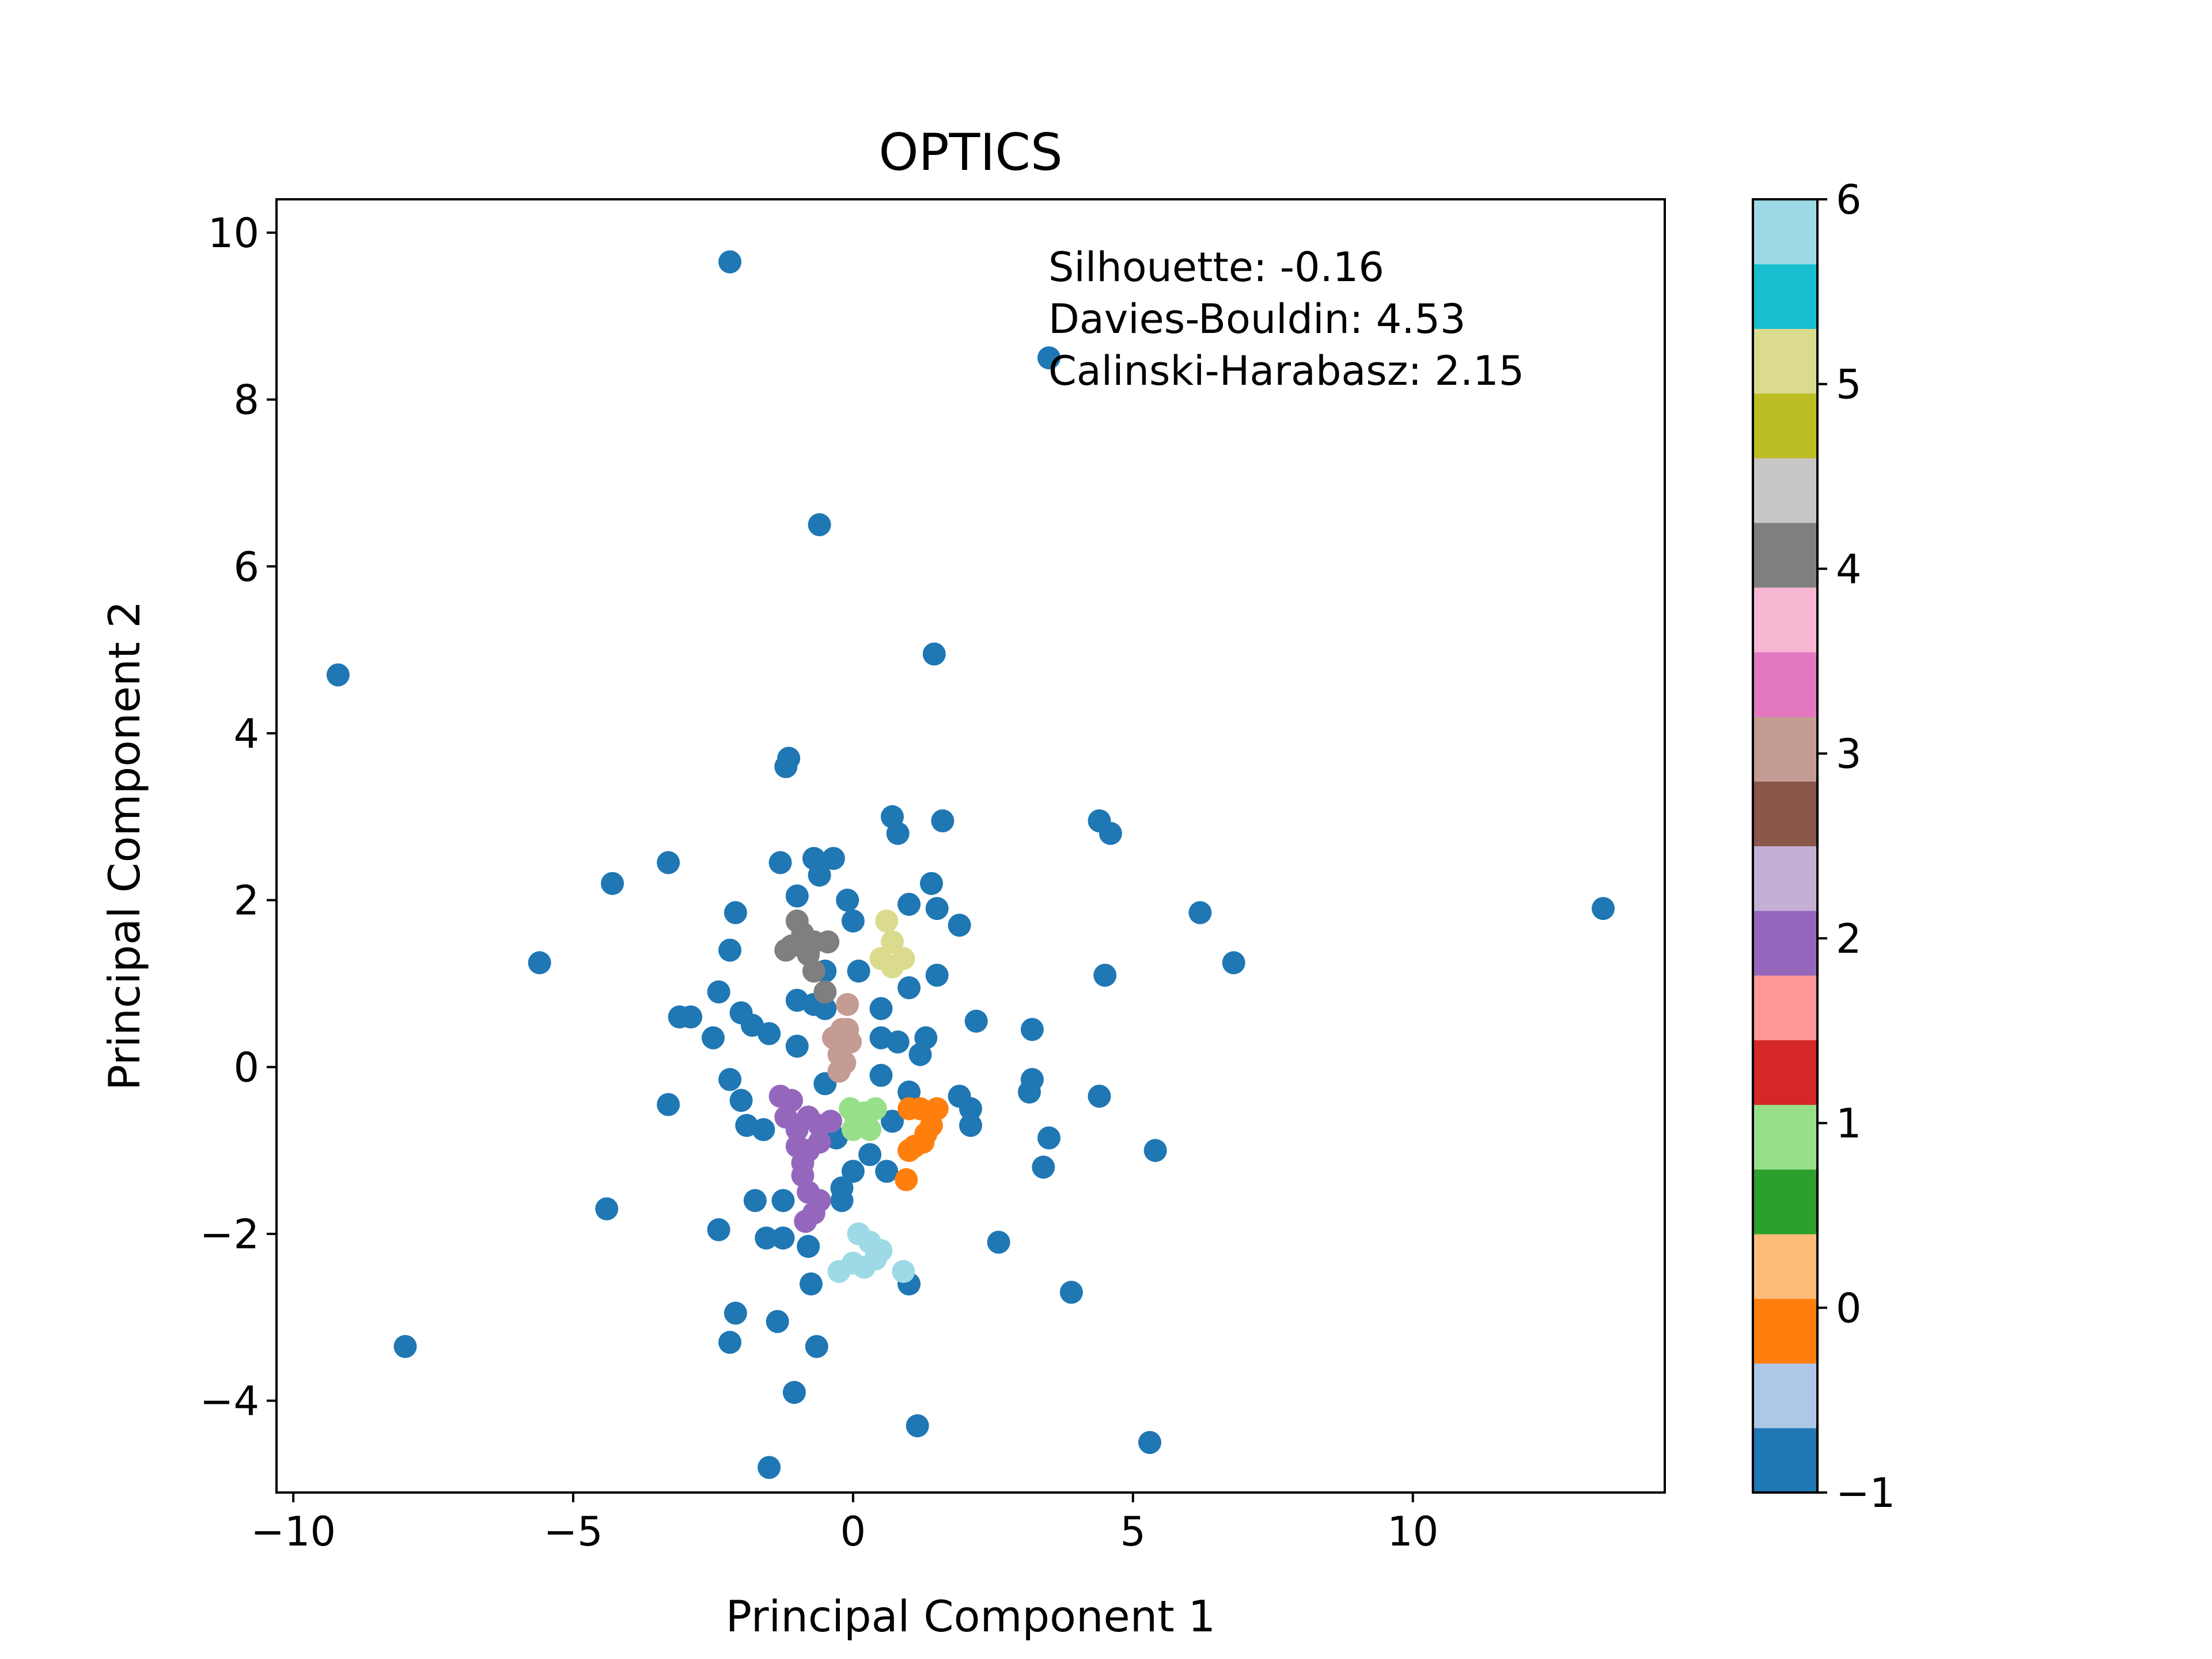  I want to click on y-tick-label: 2, so click(246, 901).